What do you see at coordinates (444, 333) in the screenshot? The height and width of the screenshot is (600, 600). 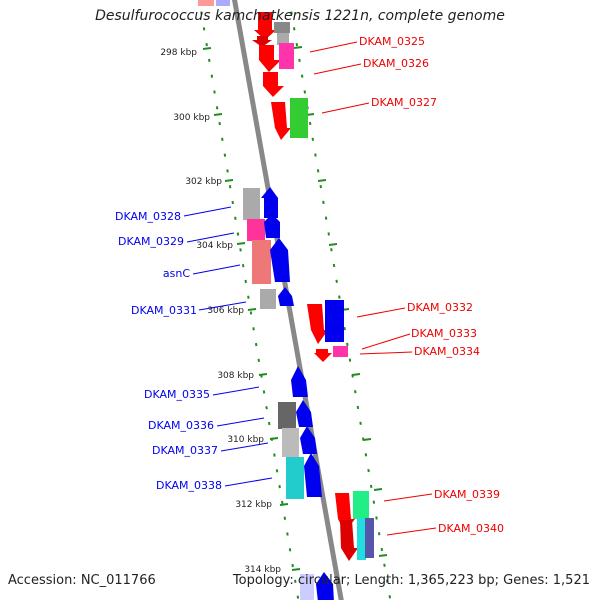 I see `label-DKAM_0333: DKAM_0333` at bounding box center [444, 333].